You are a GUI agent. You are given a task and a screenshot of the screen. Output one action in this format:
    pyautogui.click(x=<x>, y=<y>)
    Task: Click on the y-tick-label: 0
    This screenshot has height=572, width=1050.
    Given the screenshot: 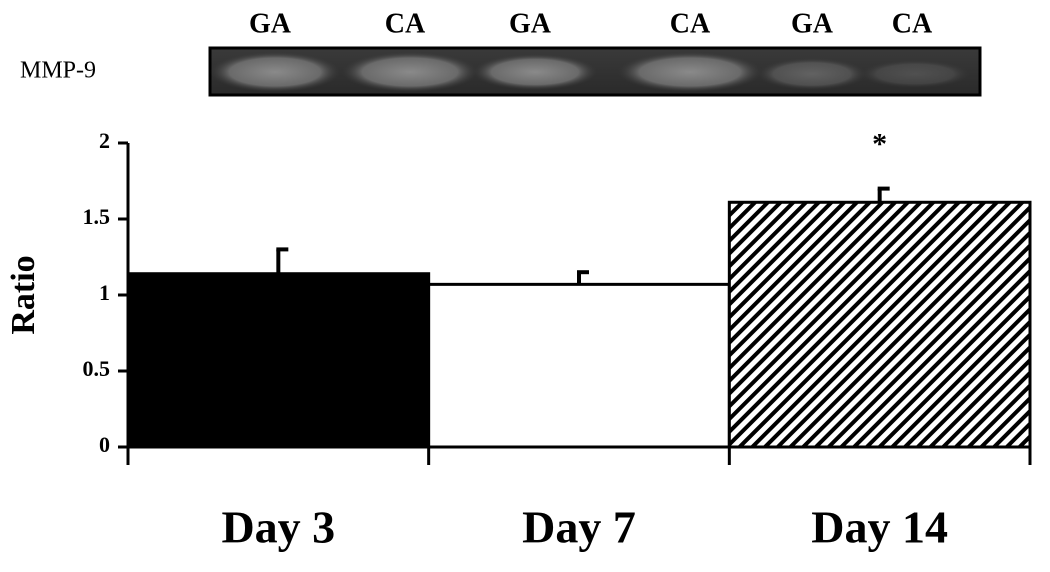 What is the action you would take?
    pyautogui.click(x=104, y=444)
    